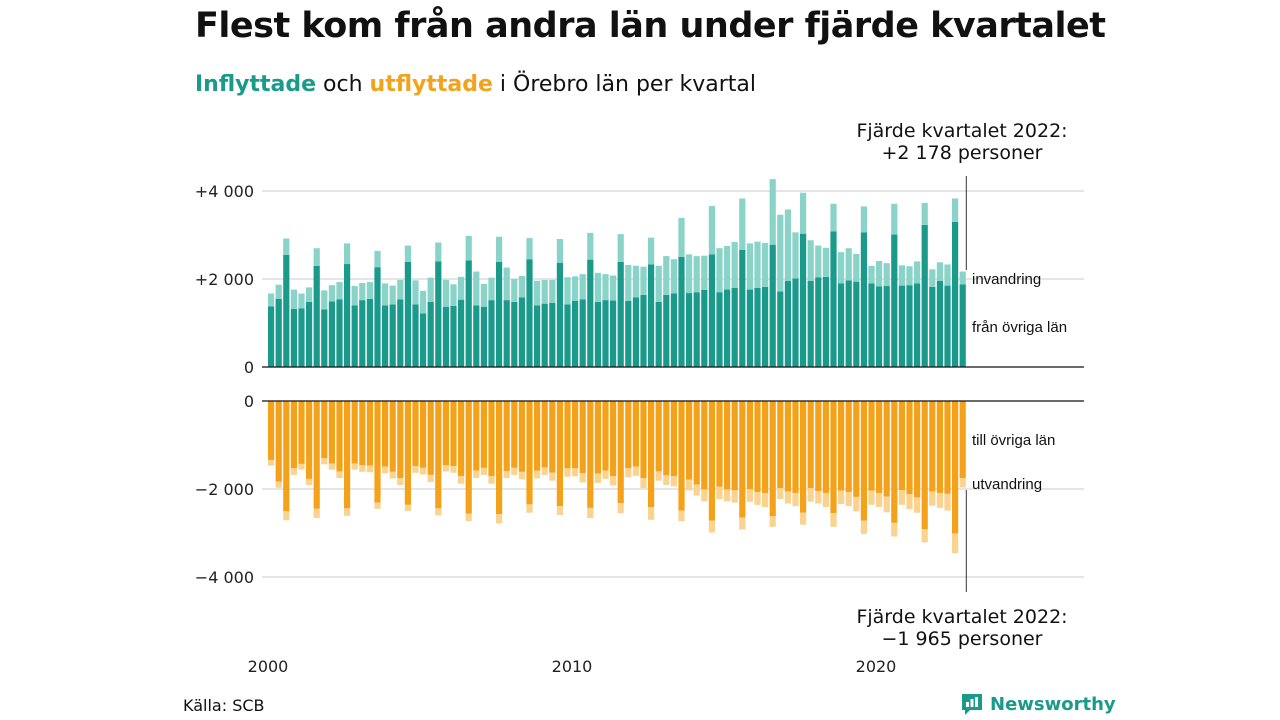 This screenshot has width=1280, height=720. What do you see at coordinates (224, 191) in the screenshot?
I see `top-ytick-label: +4 000` at bounding box center [224, 191].